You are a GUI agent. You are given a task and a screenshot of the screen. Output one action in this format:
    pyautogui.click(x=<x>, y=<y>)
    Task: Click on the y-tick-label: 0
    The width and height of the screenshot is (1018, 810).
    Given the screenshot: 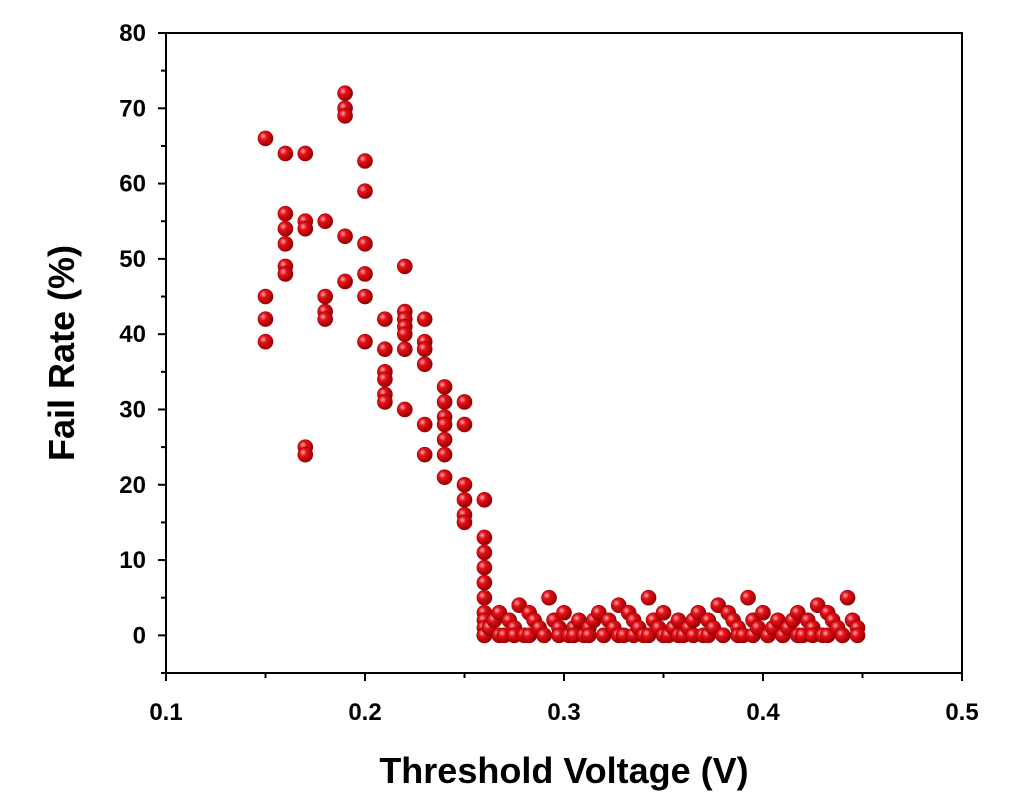 What is the action you would take?
    pyautogui.click(x=139, y=635)
    